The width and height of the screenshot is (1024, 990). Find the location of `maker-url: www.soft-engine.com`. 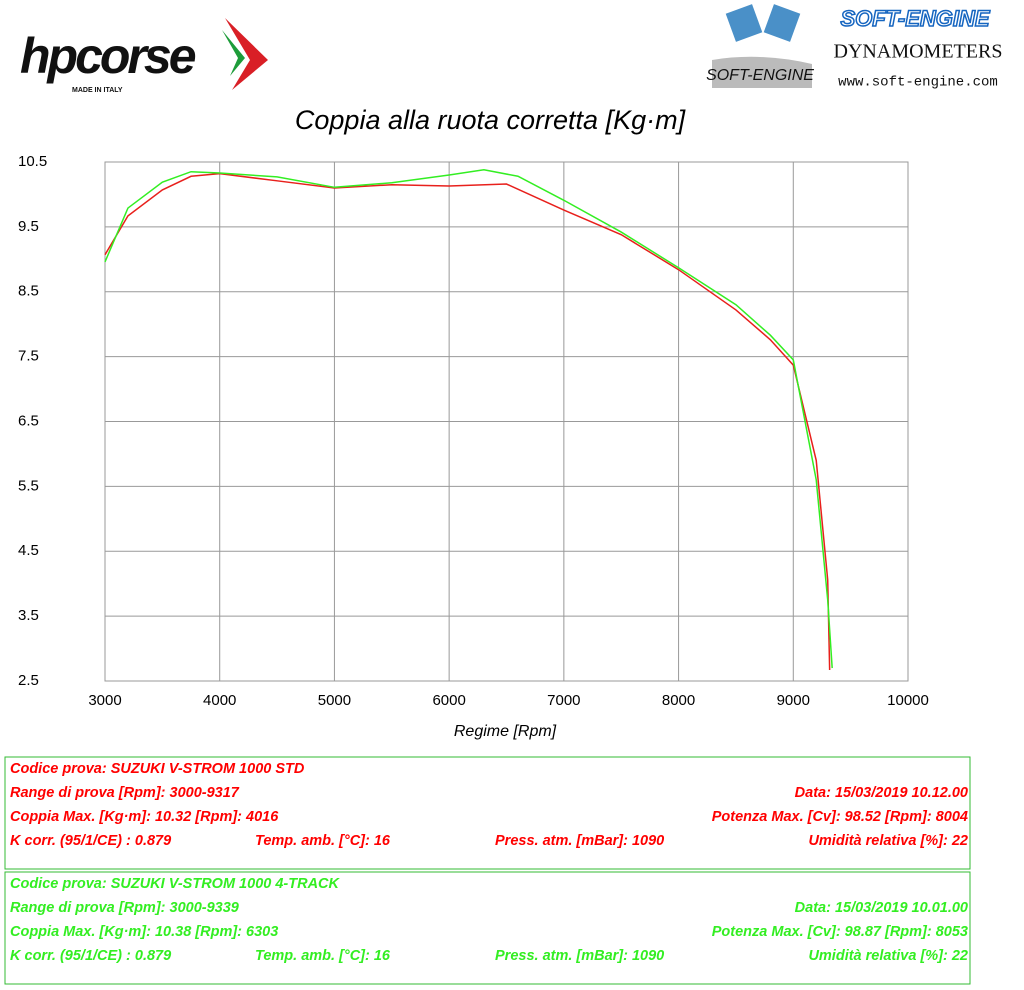

maker-url: www.soft-engine.com is located at coordinates (918, 83).